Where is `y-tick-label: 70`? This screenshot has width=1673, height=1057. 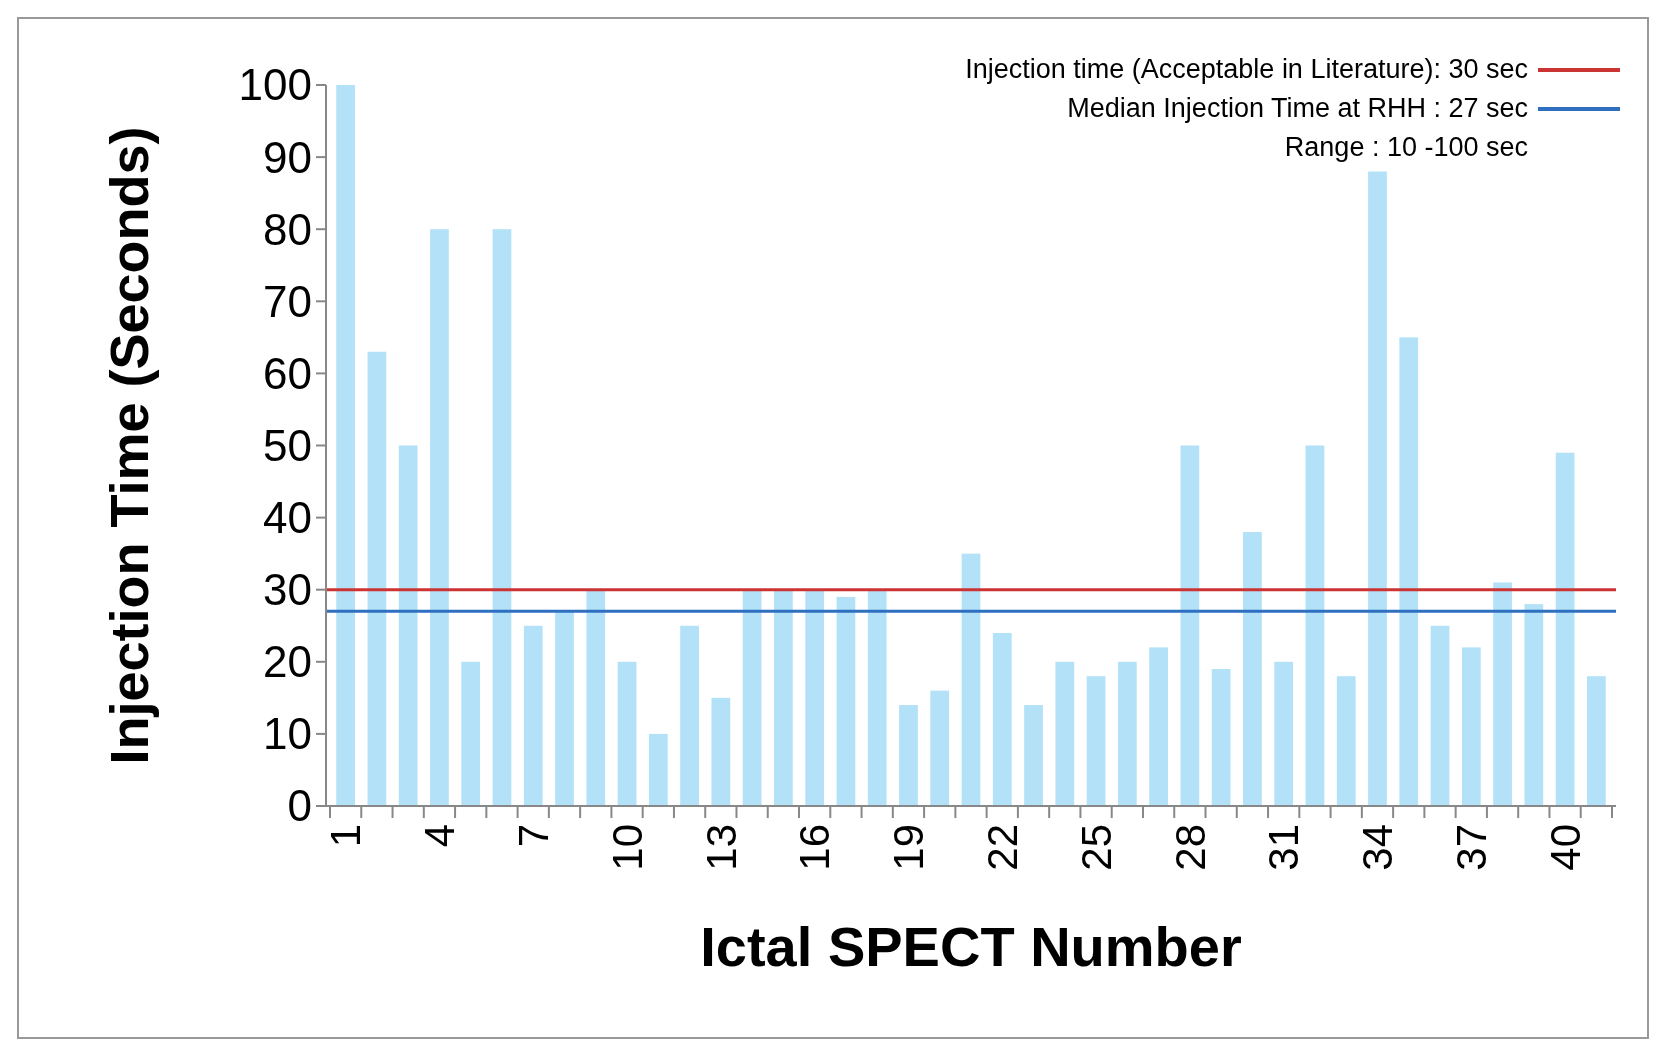
y-tick-label: 70 is located at coordinates (287, 301).